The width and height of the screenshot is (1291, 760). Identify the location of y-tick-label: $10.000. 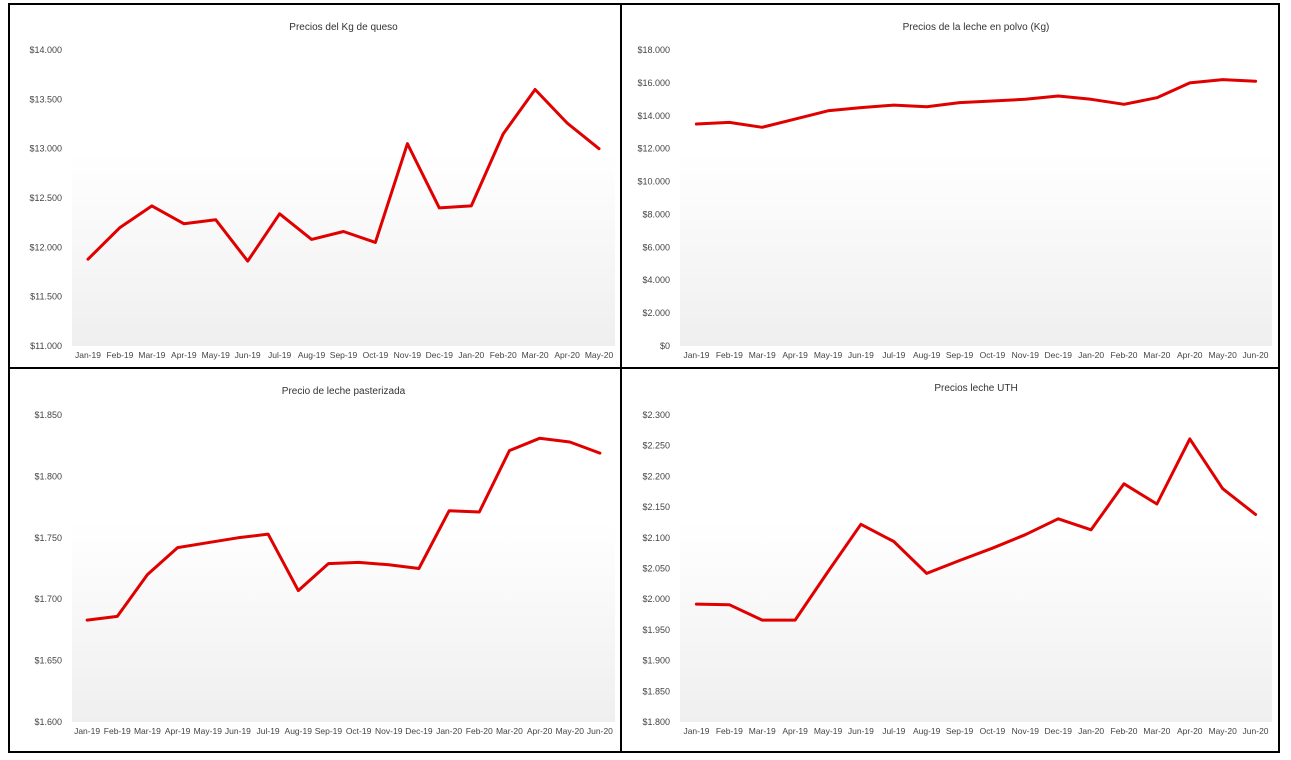
(653, 182).